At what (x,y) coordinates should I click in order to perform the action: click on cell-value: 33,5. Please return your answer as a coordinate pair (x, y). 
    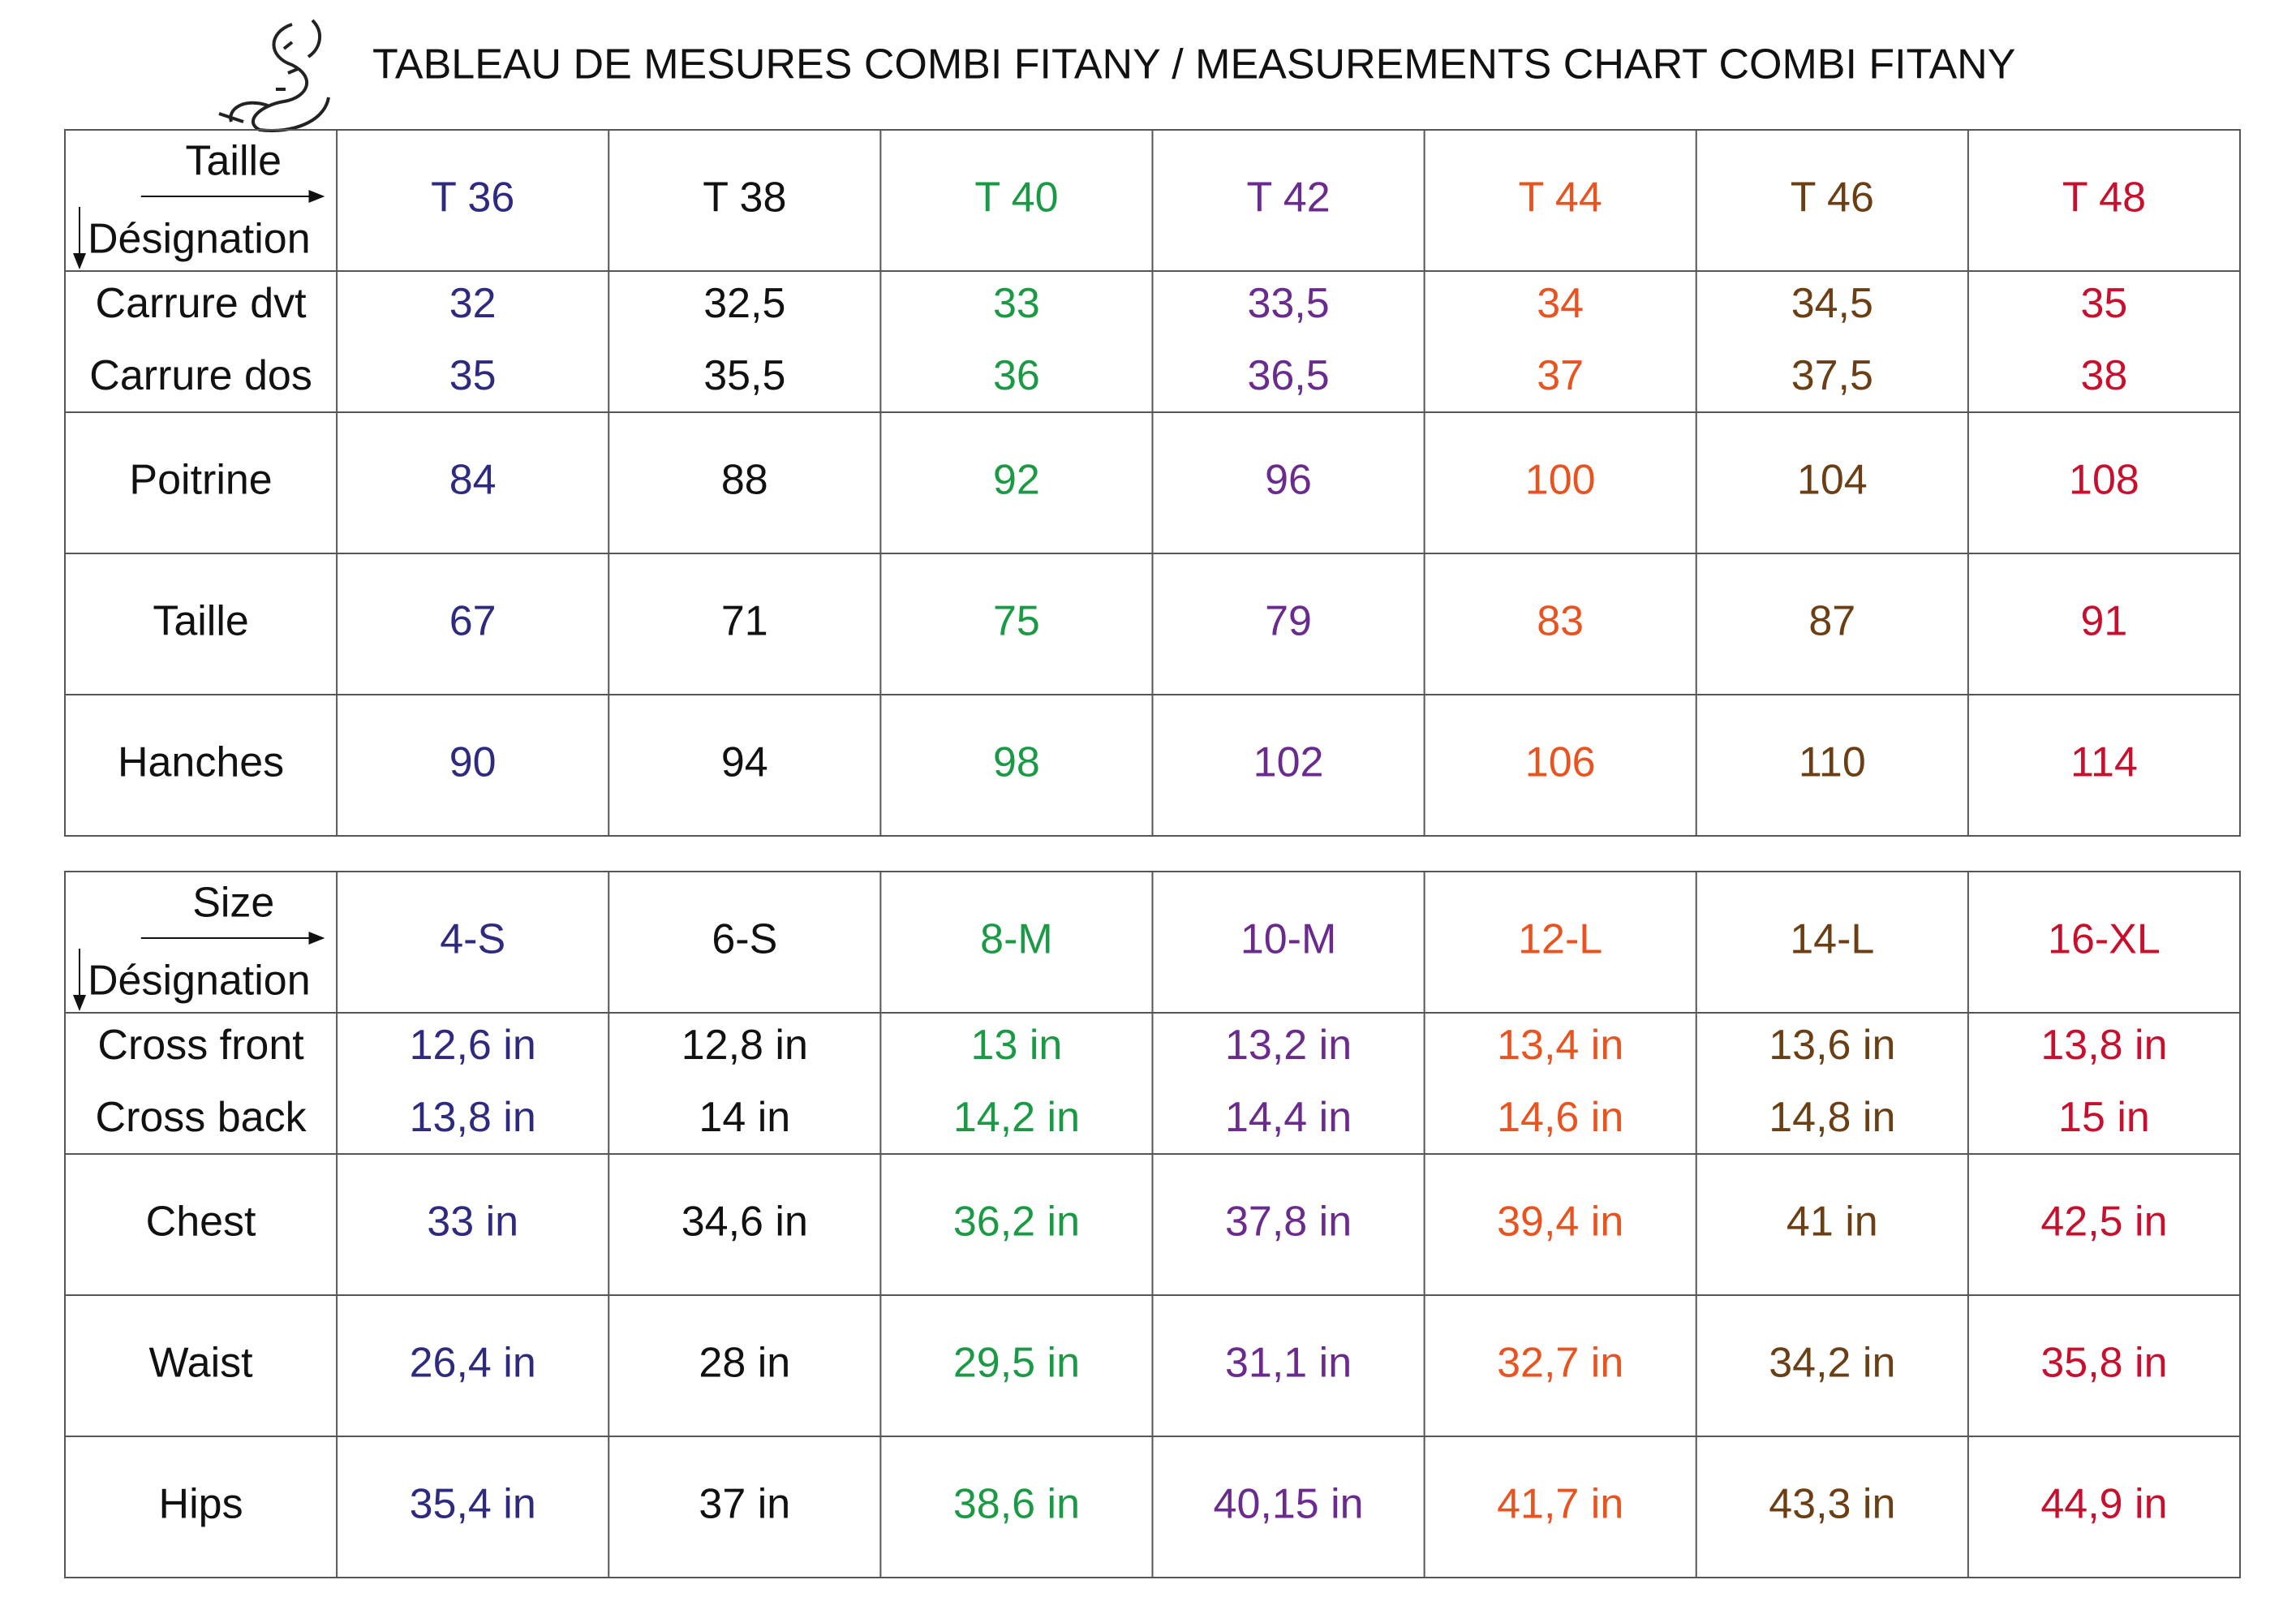
    Looking at the image, I should click on (1288, 303).